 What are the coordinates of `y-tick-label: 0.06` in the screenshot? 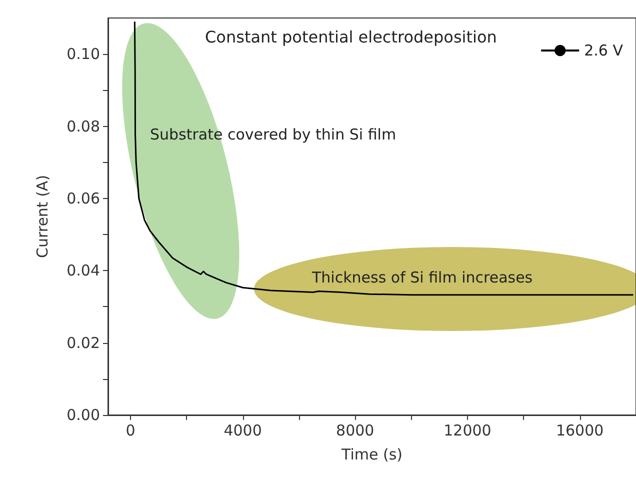 It's located at (83, 198).